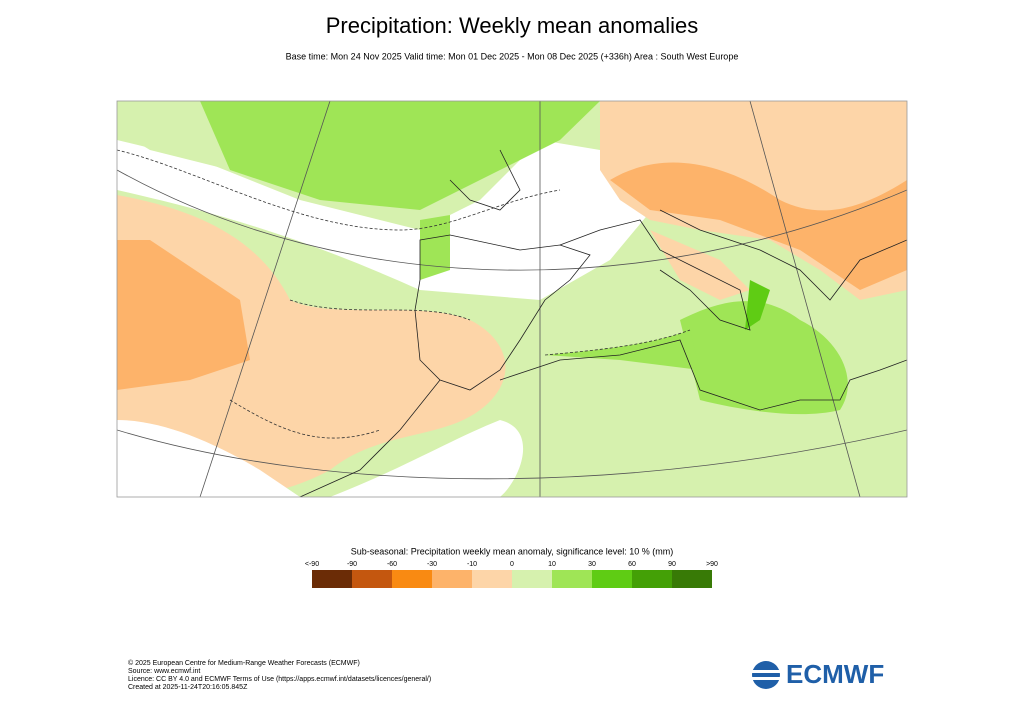  Describe the element at coordinates (632, 564) in the screenshot. I see `colorbar-label: 60` at that location.